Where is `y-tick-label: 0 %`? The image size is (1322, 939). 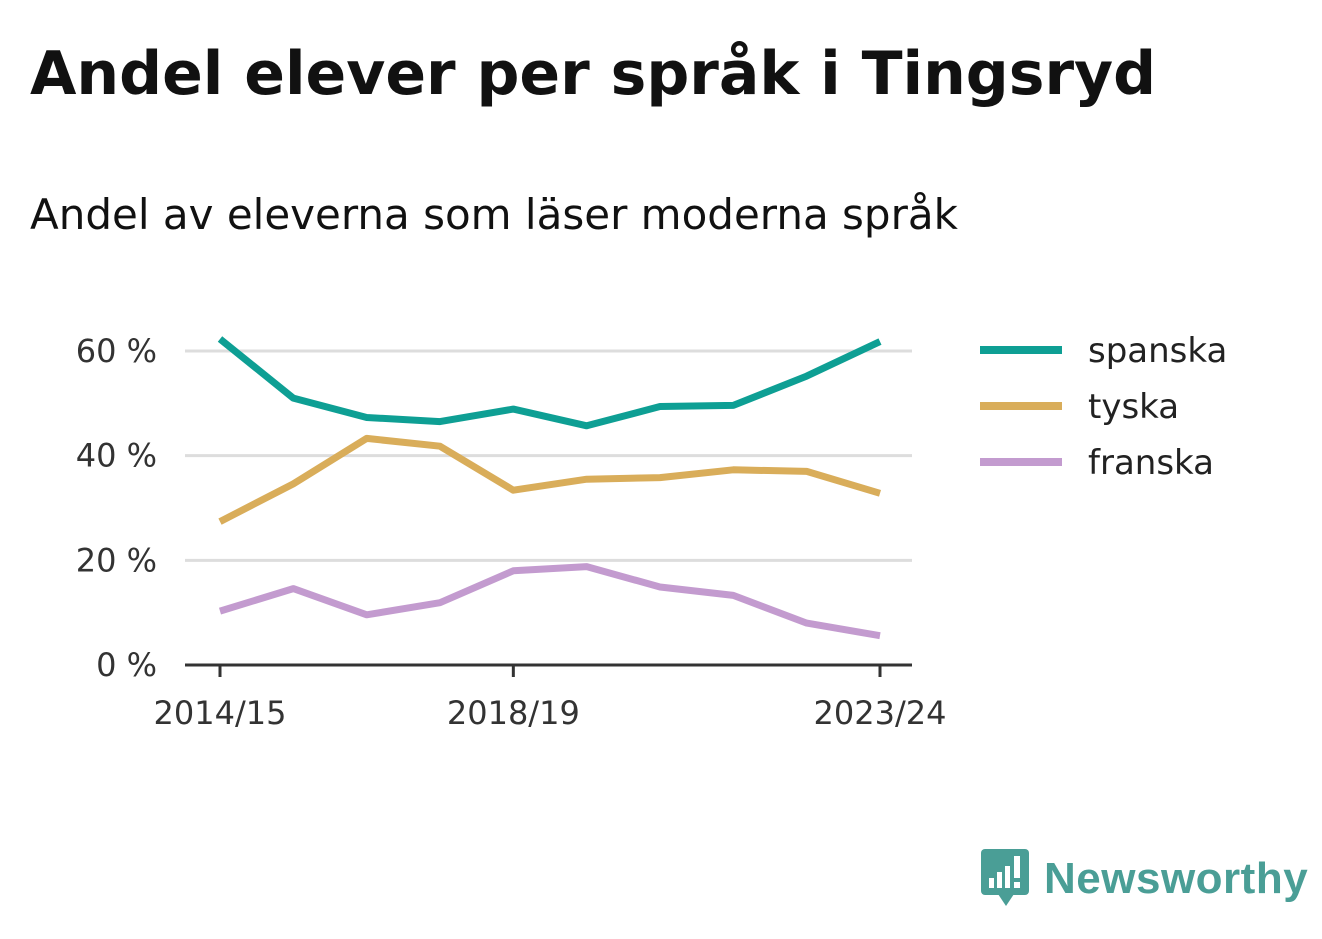
y-tick-label: 0 % is located at coordinates (126, 665).